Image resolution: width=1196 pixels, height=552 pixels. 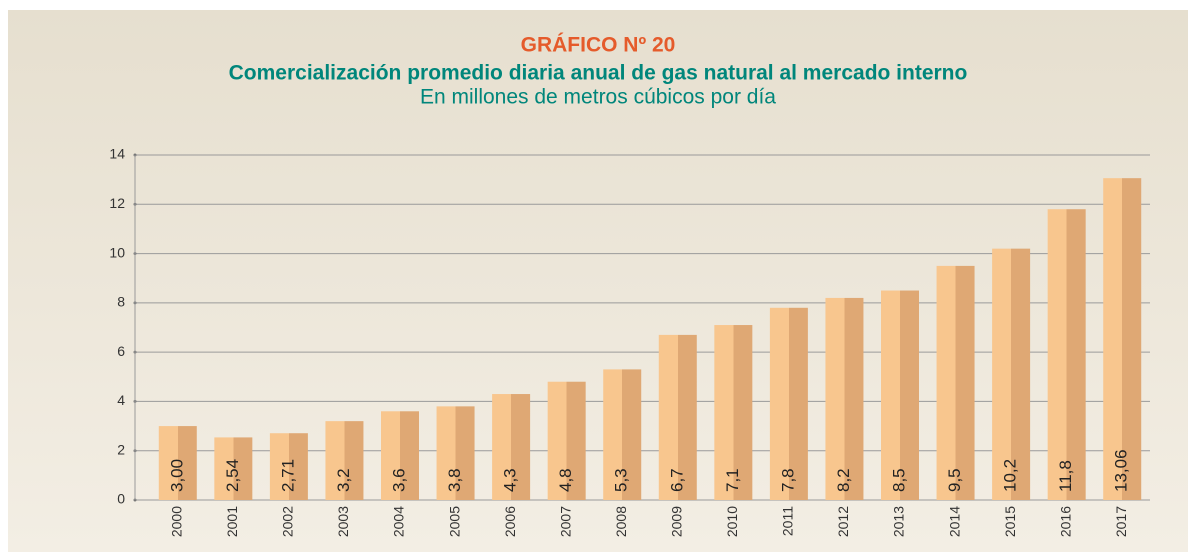 I want to click on value-label: 5,3, so click(x=621, y=480).